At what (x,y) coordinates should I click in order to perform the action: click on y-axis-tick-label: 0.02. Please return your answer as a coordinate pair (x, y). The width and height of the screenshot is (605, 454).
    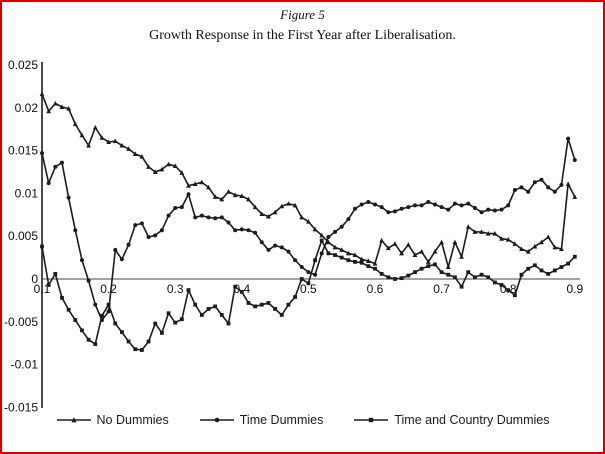
    Looking at the image, I should click on (27, 108).